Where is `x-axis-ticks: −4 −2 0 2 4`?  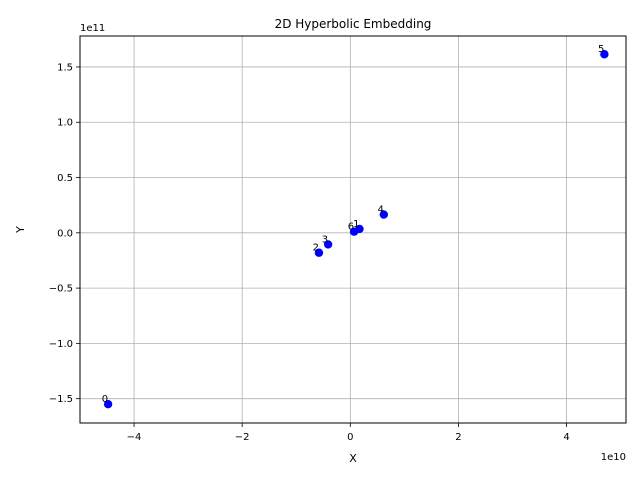
x-axis-ticks: −4 −2 0 2 4 is located at coordinates (348, 433).